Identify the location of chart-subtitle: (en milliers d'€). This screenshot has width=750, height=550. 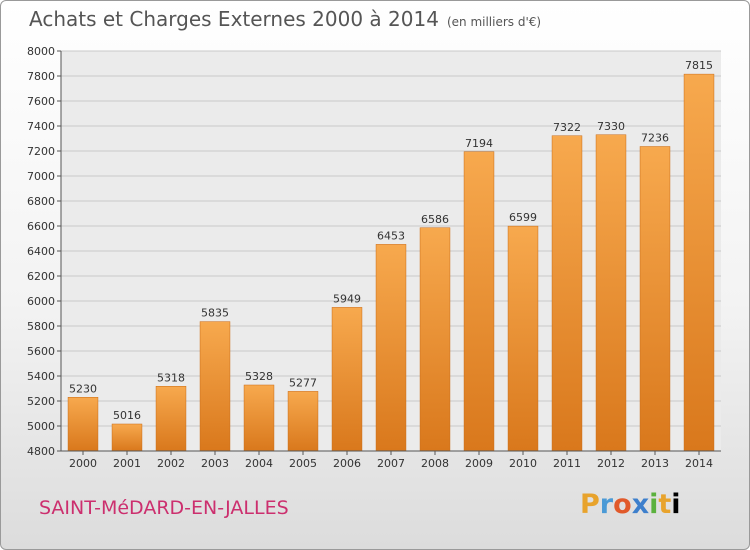
(494, 22).